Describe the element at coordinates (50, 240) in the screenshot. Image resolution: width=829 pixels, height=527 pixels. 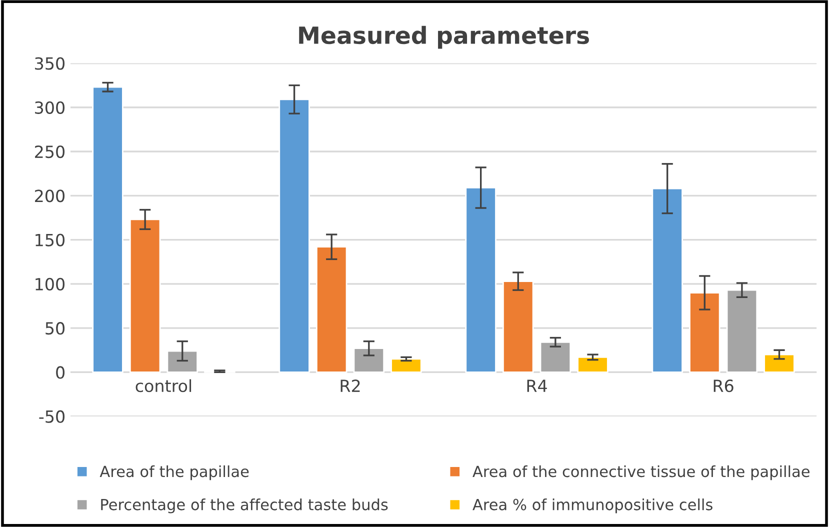
I see `y-tick-label: 150` at that location.